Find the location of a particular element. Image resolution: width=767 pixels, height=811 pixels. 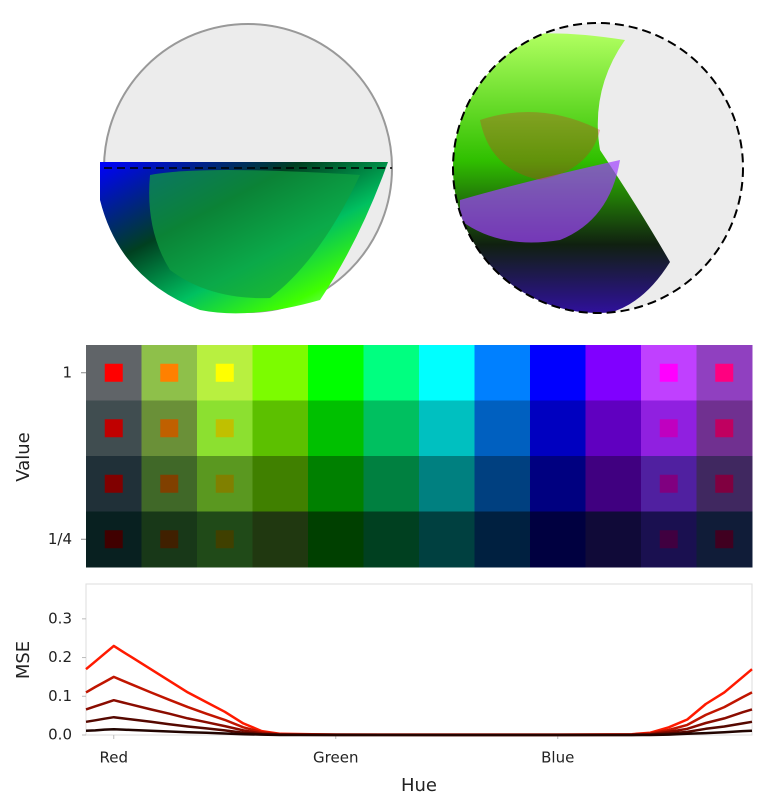

y-tick-label: 0.0 is located at coordinates (60, 735).